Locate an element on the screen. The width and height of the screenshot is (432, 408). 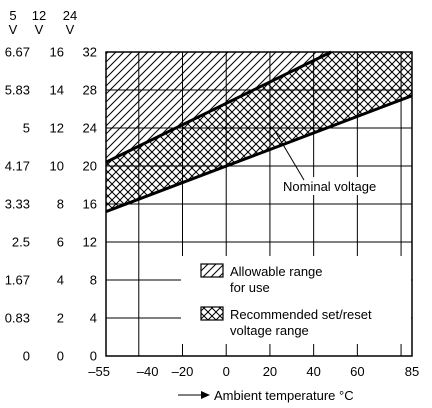
y-tick-label-1-2: 4 is located at coordinates (60, 280).